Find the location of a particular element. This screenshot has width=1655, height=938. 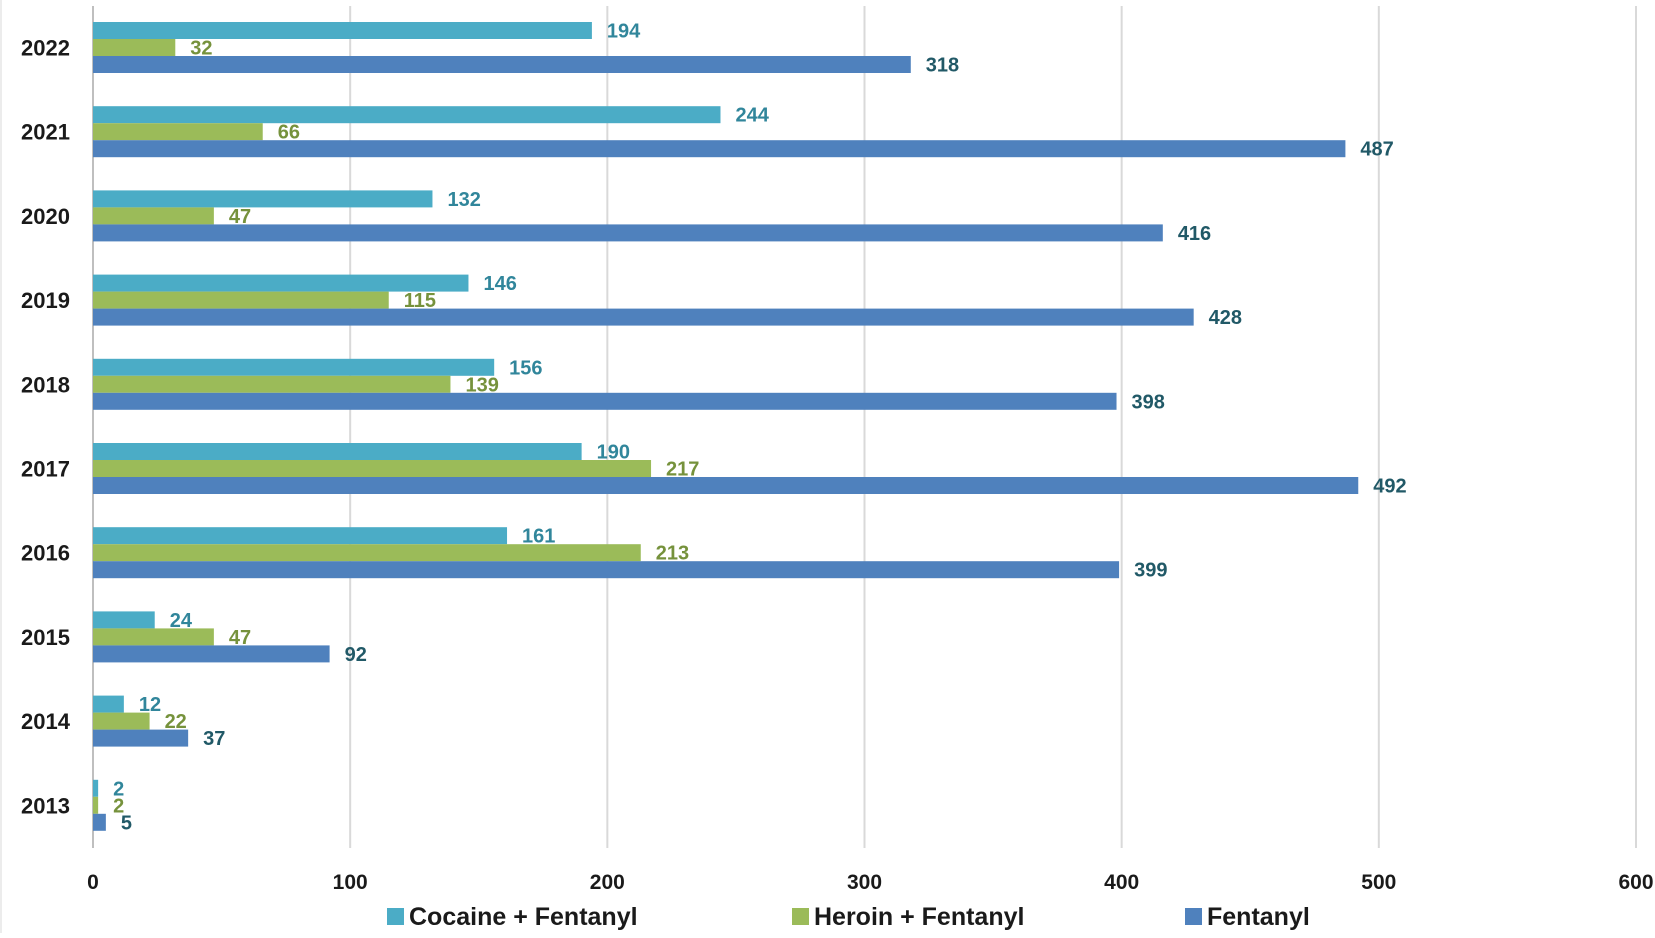

data-label: 115 is located at coordinates (420, 301).